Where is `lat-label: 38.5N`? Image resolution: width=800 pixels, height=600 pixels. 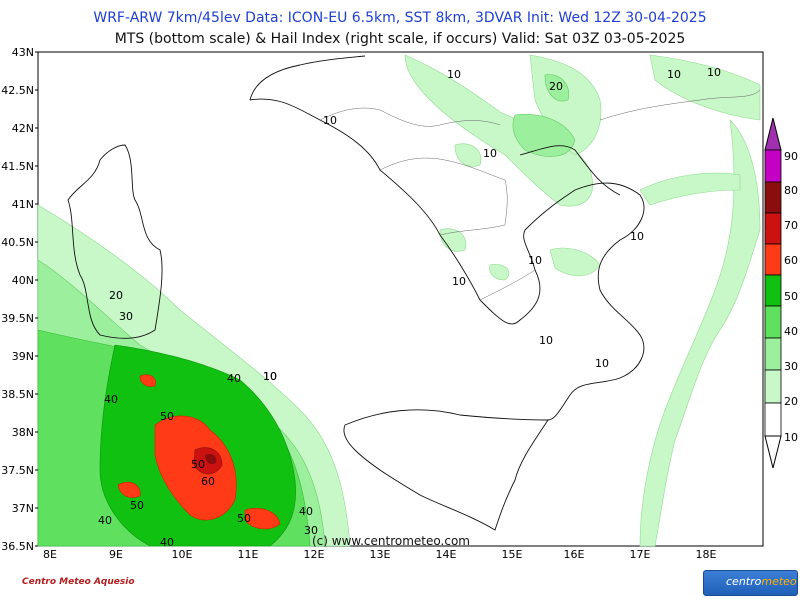 lat-label: 38.5N is located at coordinates (17, 394).